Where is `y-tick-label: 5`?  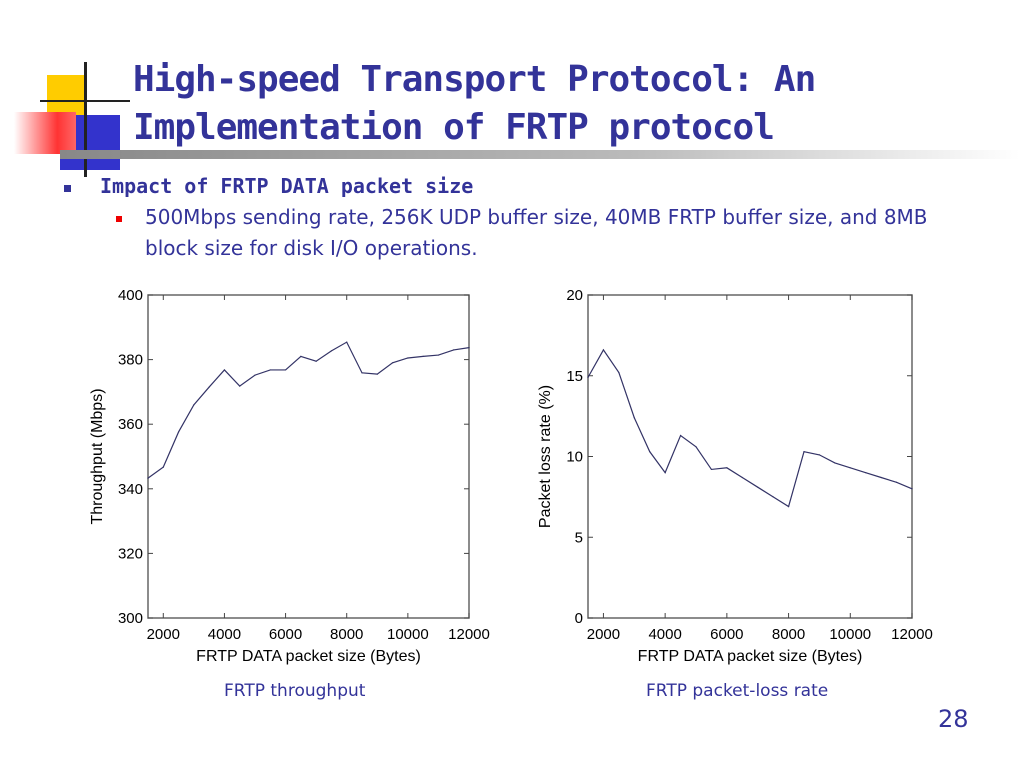
y-tick-label: 5 is located at coordinates (579, 537).